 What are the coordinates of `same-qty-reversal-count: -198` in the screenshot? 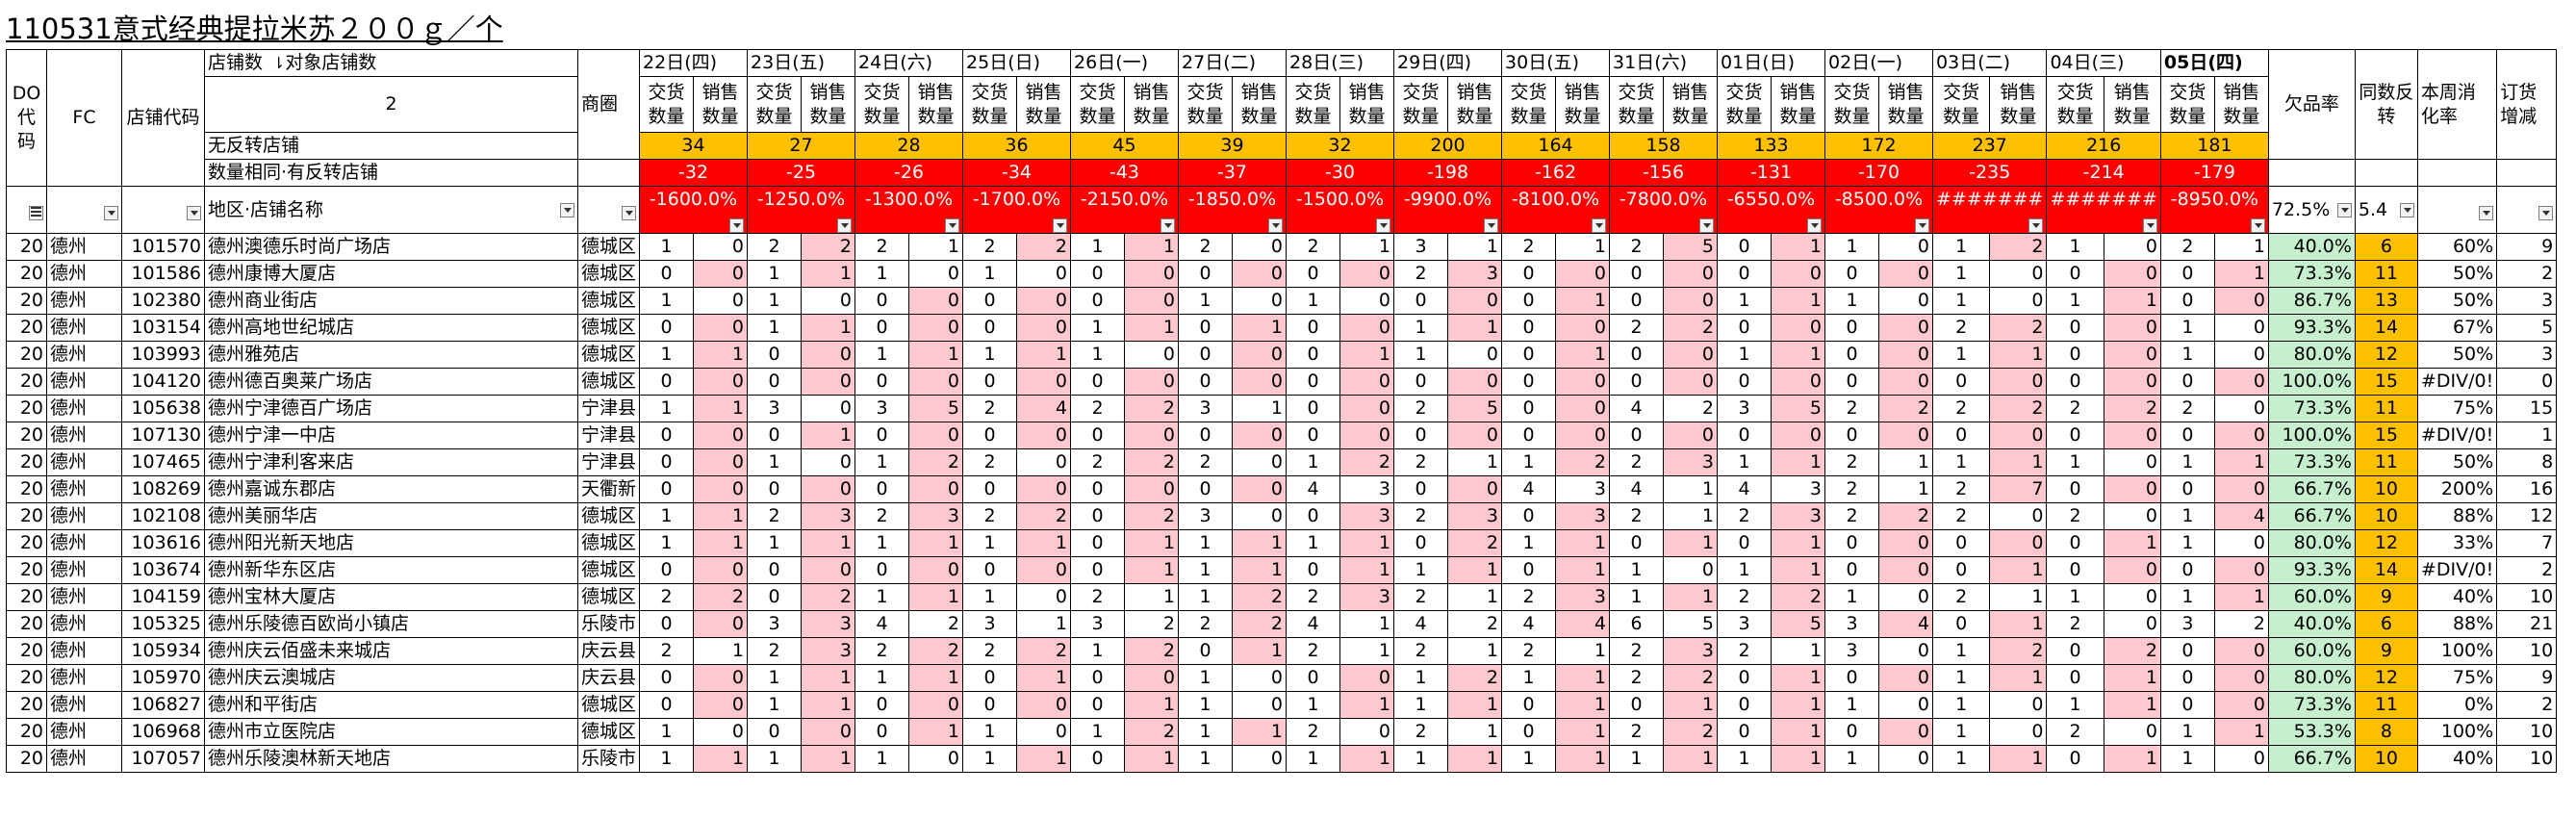 It's located at (1448, 173).